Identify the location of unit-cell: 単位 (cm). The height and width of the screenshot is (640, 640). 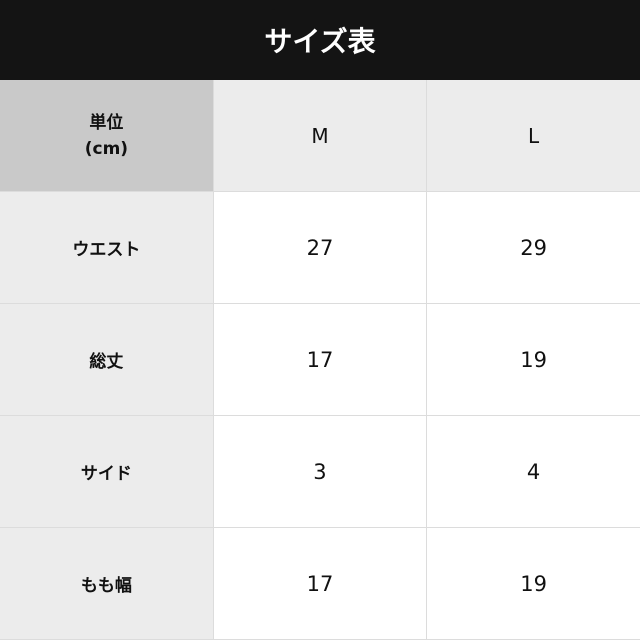
(107, 136).